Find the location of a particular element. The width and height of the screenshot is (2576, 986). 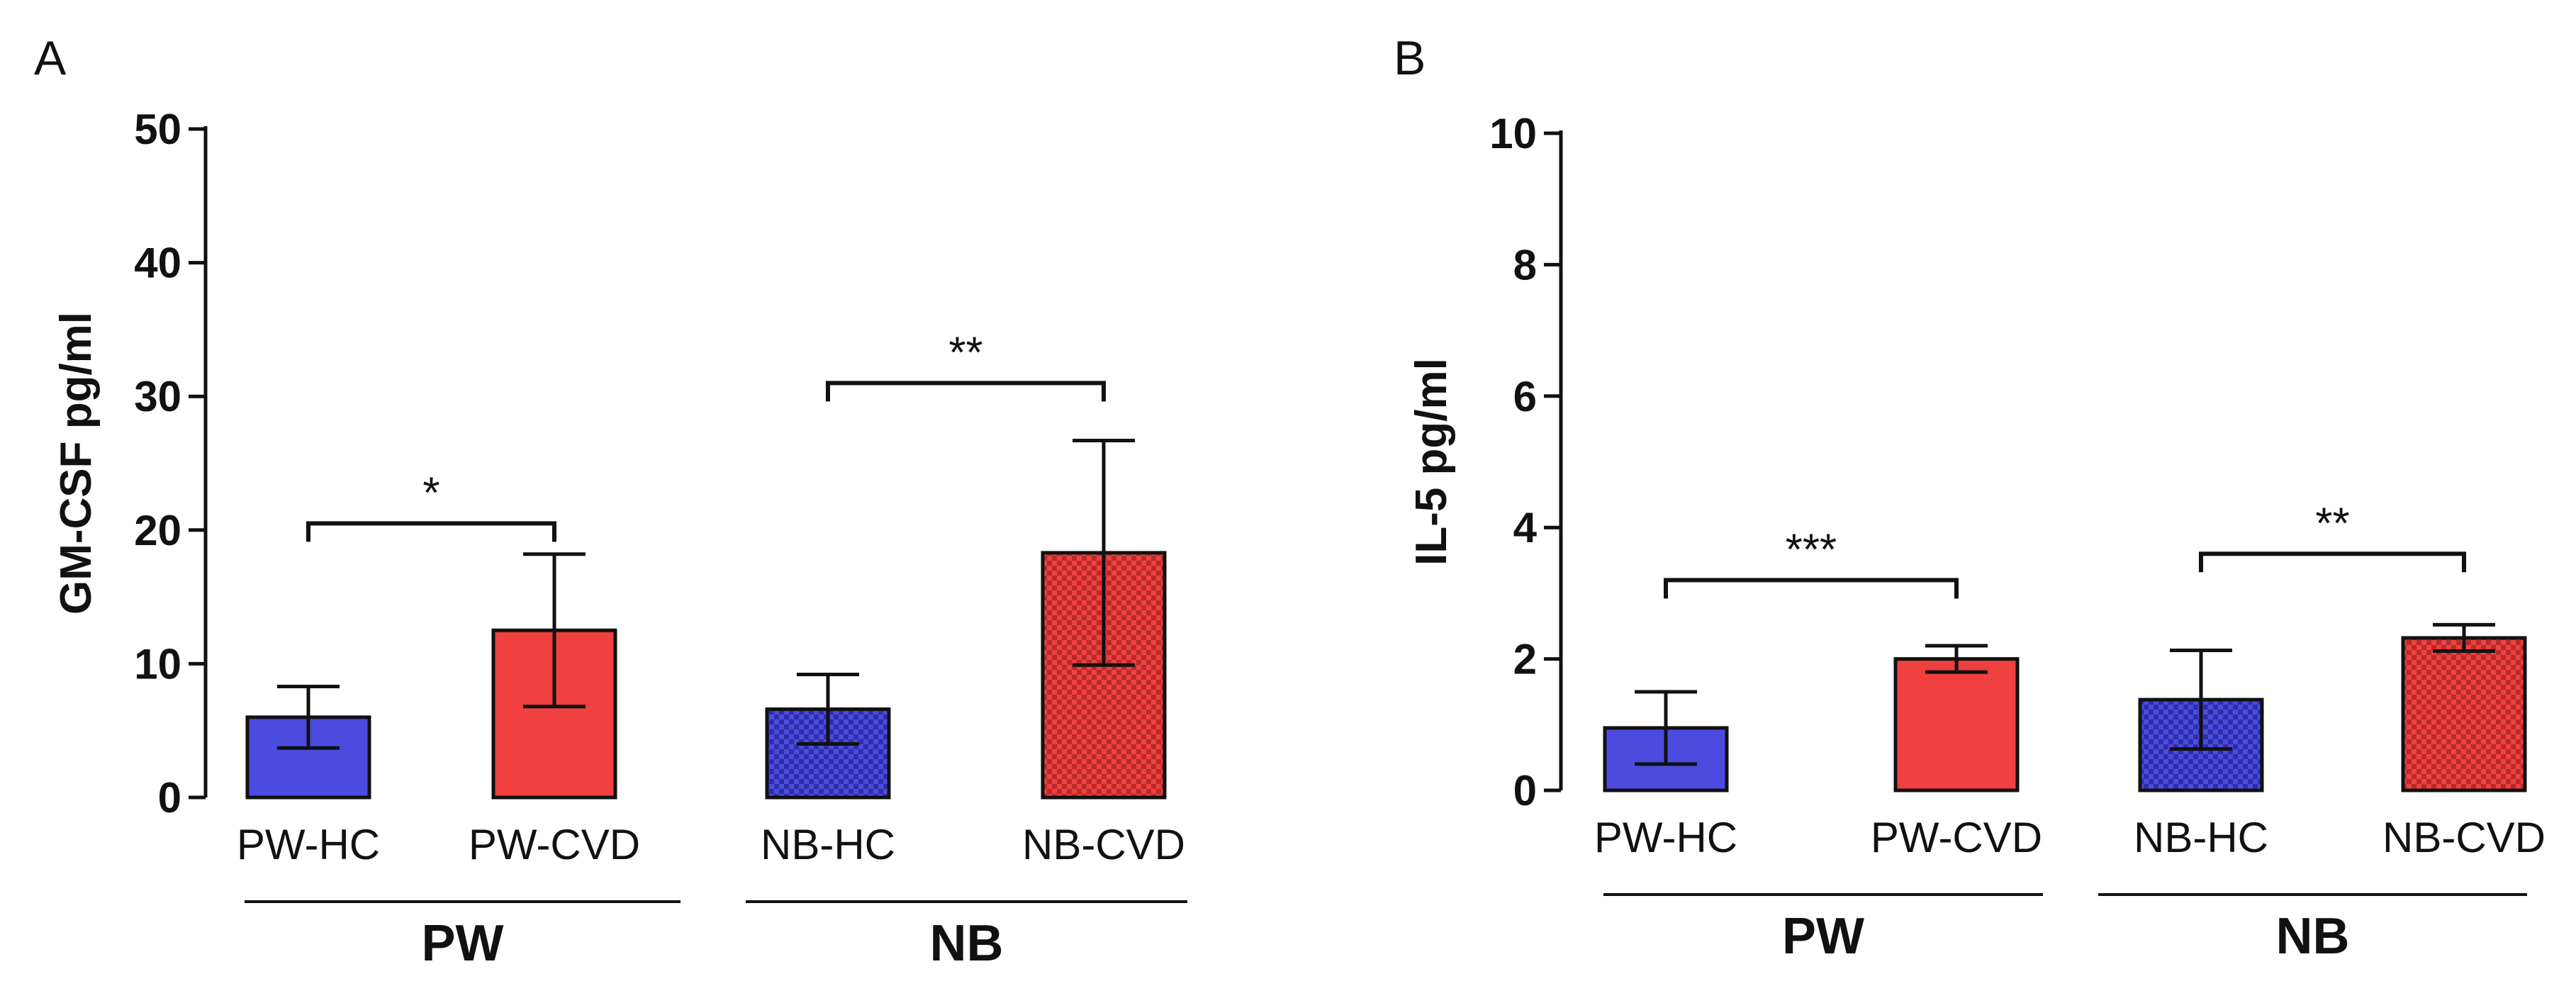

y-tick-label: 40 is located at coordinates (158, 263).